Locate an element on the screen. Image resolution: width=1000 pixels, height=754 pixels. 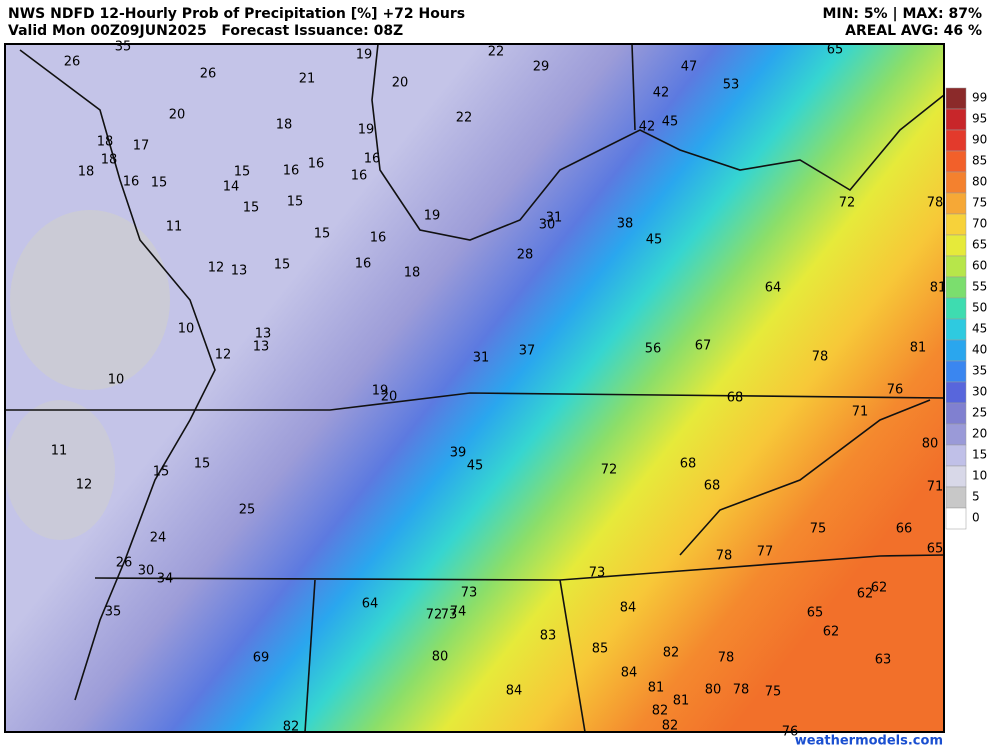
pop-label: 28 is located at coordinates (525, 255).